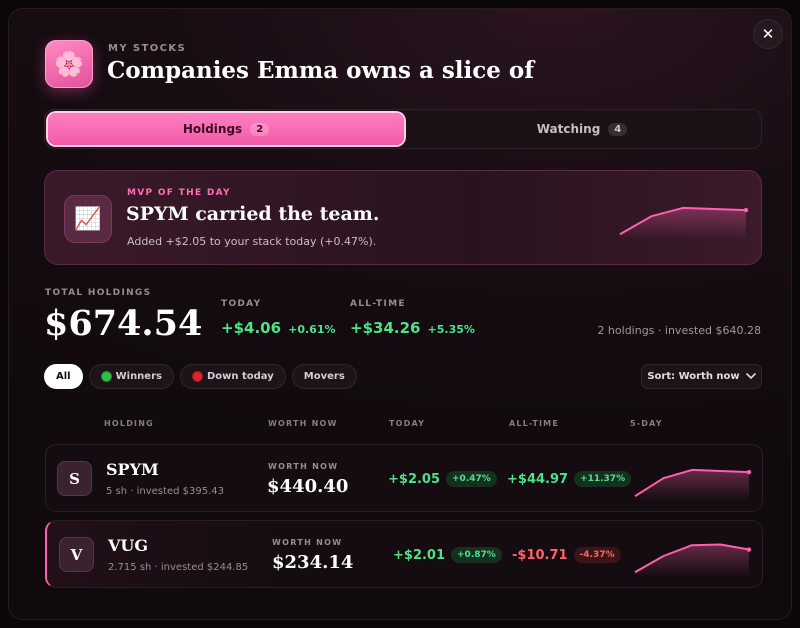 This screenshot has height=628, width=800. Describe the element at coordinates (212, 129) in the screenshot. I see `tab-holdings-label: Holdings` at that location.